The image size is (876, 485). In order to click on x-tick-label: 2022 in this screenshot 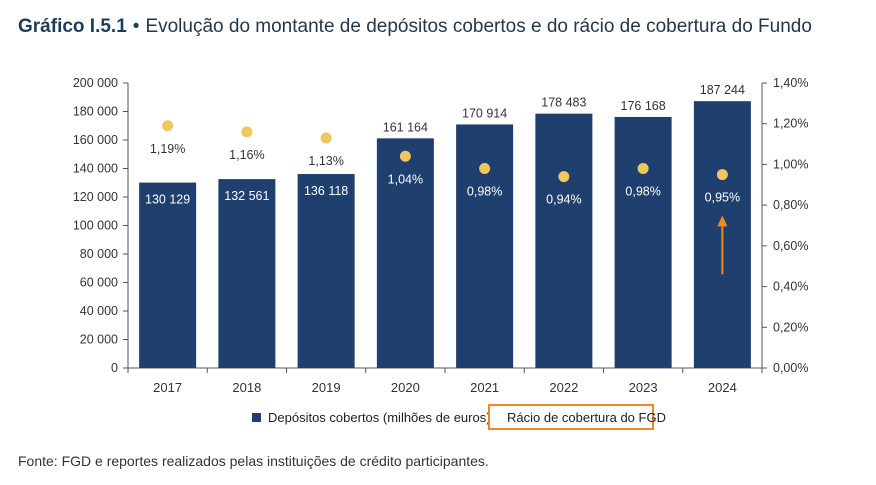, I will do `click(563, 387)`.